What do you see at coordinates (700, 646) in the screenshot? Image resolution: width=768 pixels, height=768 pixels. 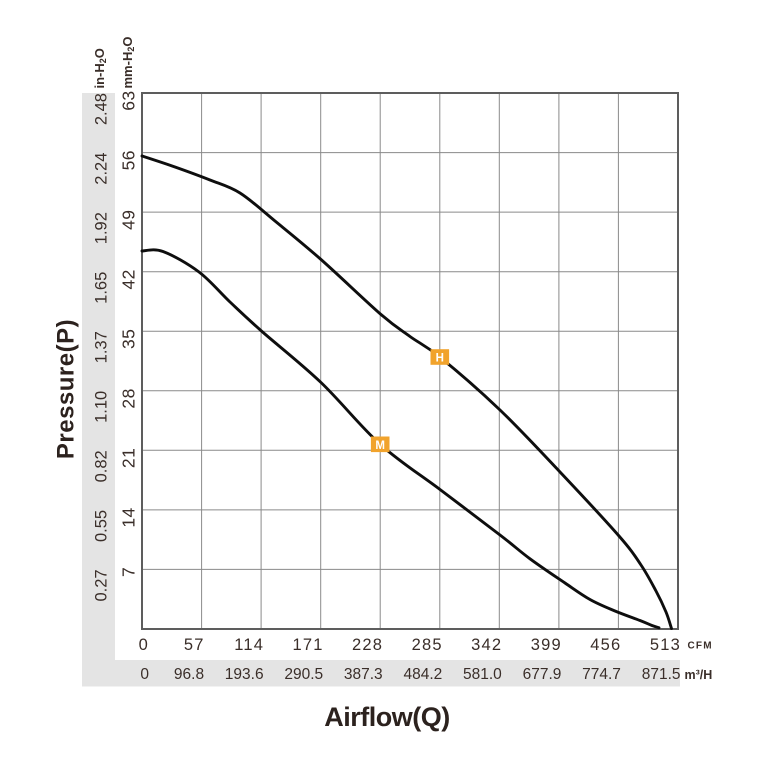 I see `svg-text: CFM` at bounding box center [700, 646].